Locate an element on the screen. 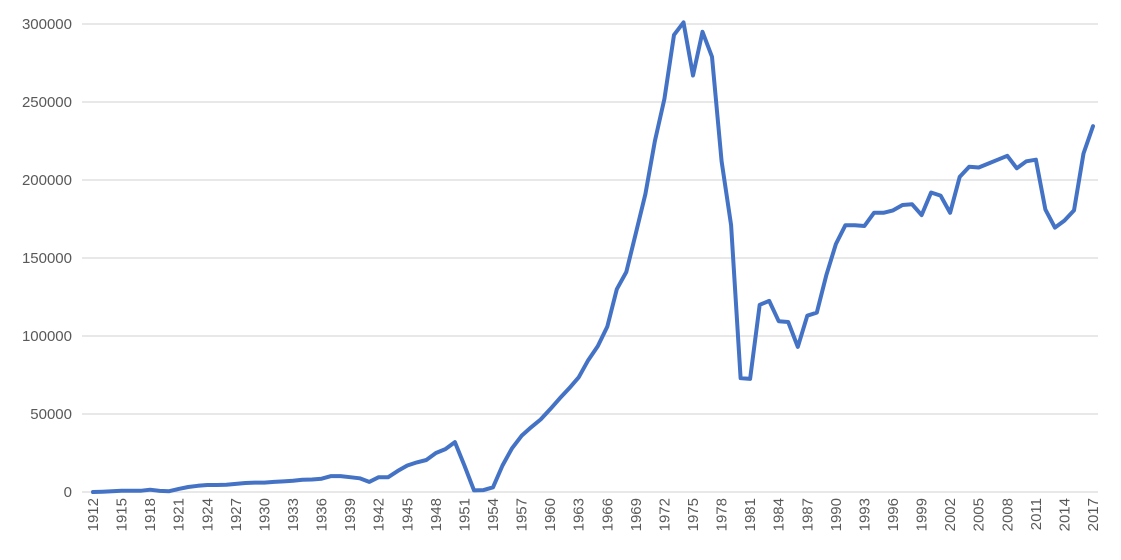 Image resolution: width=1121 pixels, height=560 pixels. x-tick-label: 1978 is located at coordinates (722, 514).